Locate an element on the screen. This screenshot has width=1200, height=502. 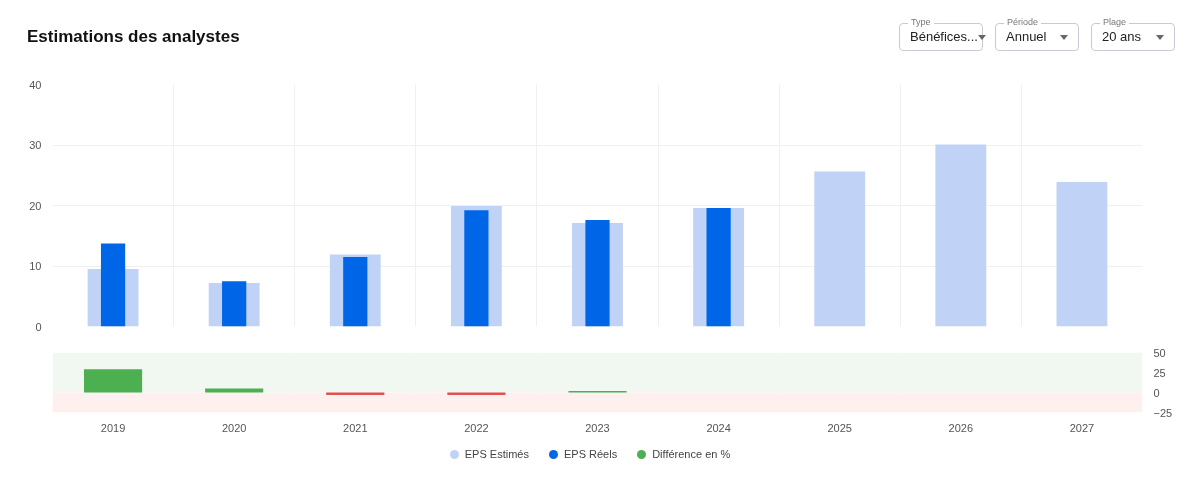
legend-label: Différence en % is located at coordinates (691, 454).